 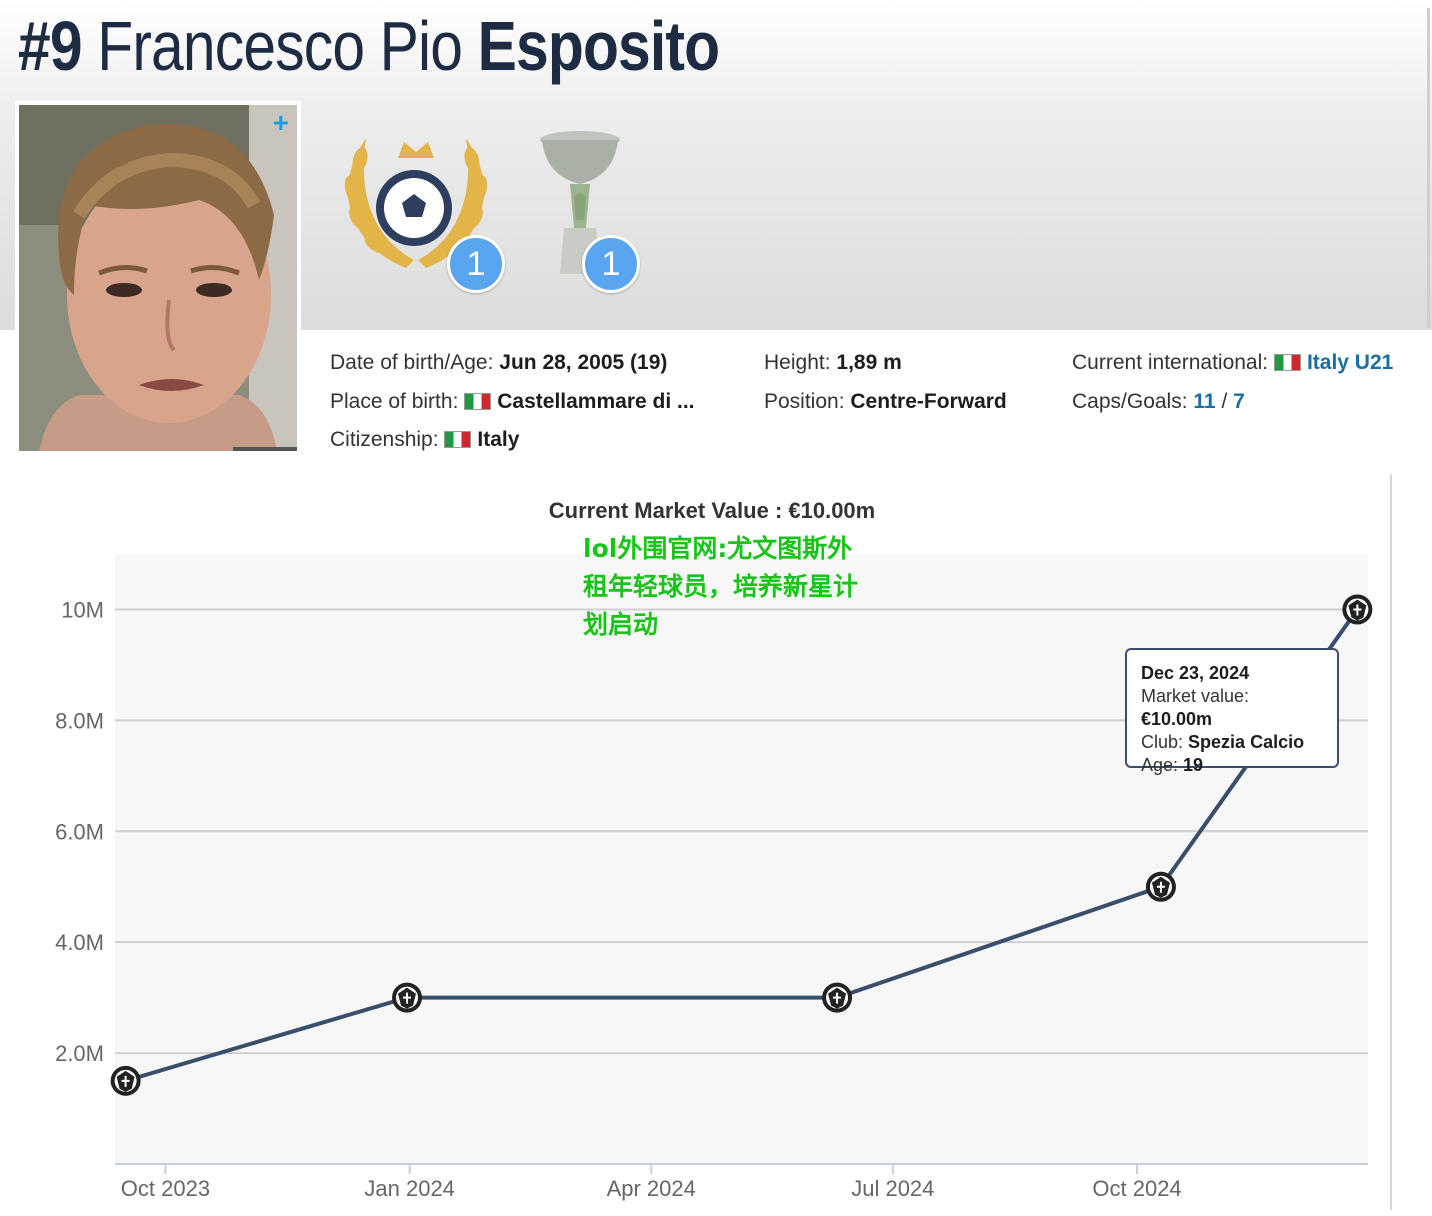 What do you see at coordinates (892, 1188) in the screenshot?
I see `x-tick-label: Jul 2024` at bounding box center [892, 1188].